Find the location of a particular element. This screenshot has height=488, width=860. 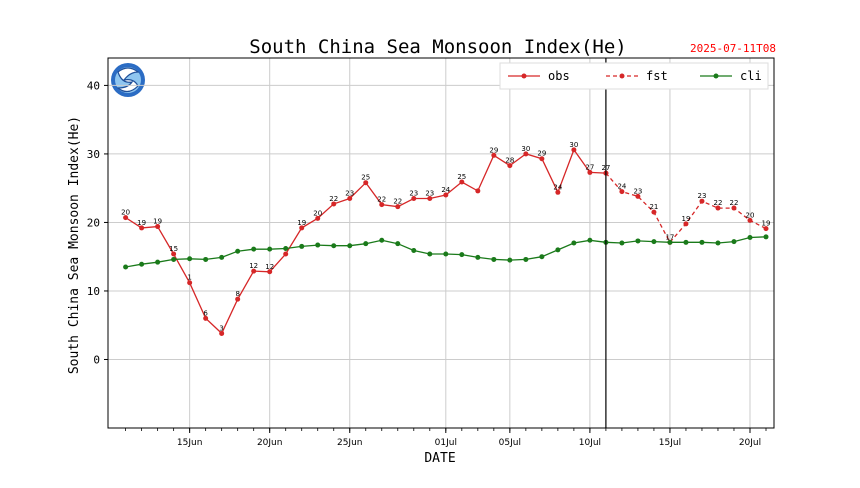

x-tick-label: 10Jul is located at coordinates (590, 443).